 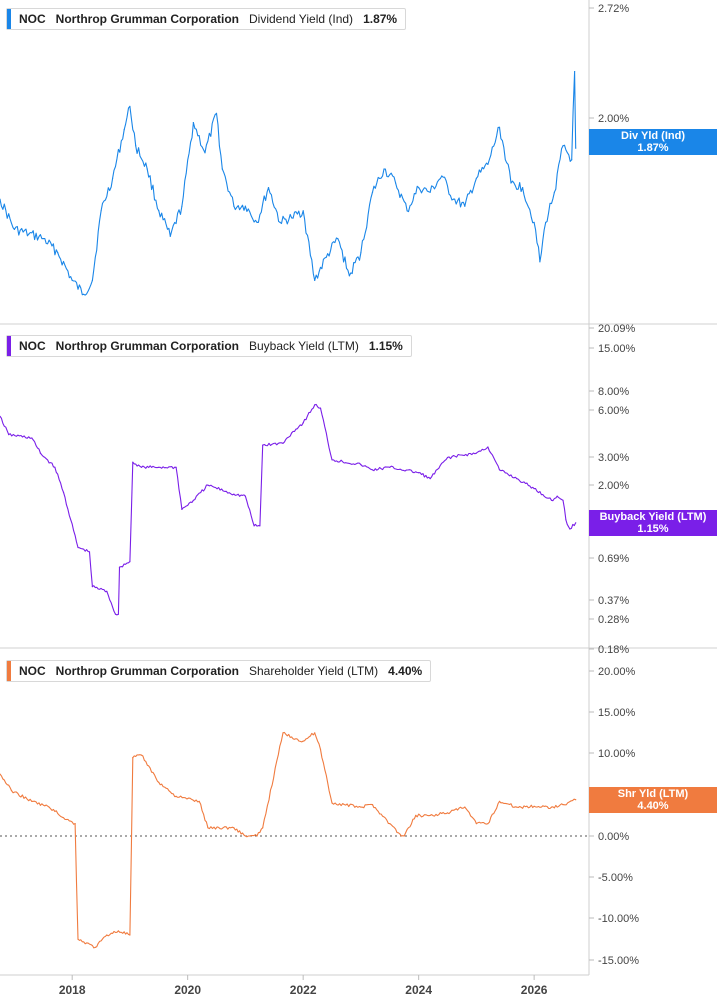 I want to click on legend-value: 1.87%, so click(x=380, y=19).